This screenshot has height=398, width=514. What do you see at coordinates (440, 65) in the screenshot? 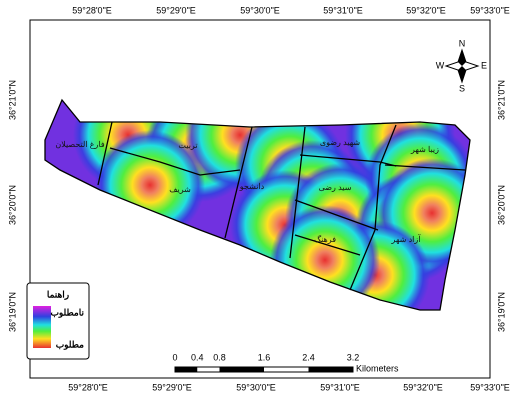
I see `compass-w: W` at bounding box center [440, 65].